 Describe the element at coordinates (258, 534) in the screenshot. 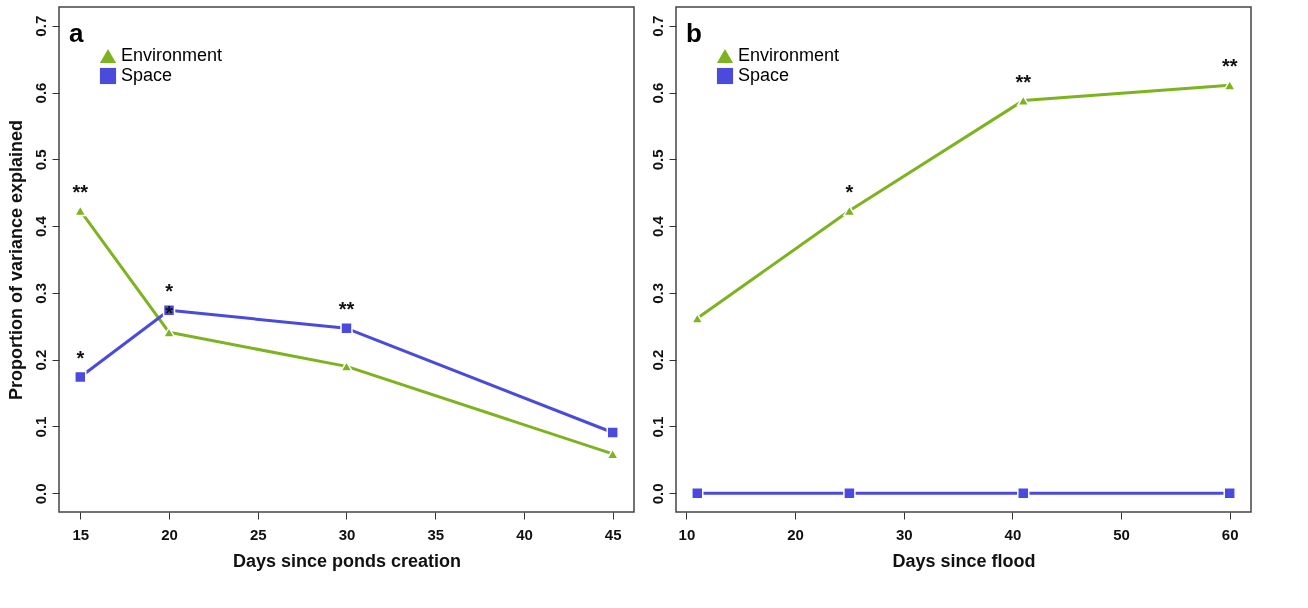

I see `x-tick-label: 25` at that location.